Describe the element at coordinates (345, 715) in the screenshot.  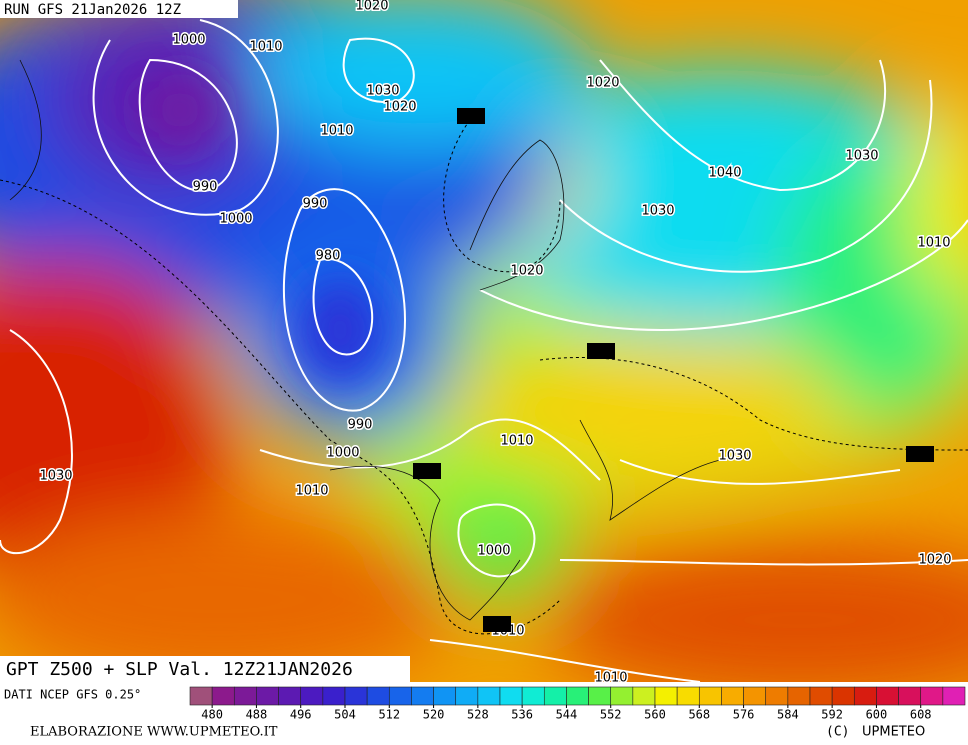
I see `scale-label: 504` at that location.